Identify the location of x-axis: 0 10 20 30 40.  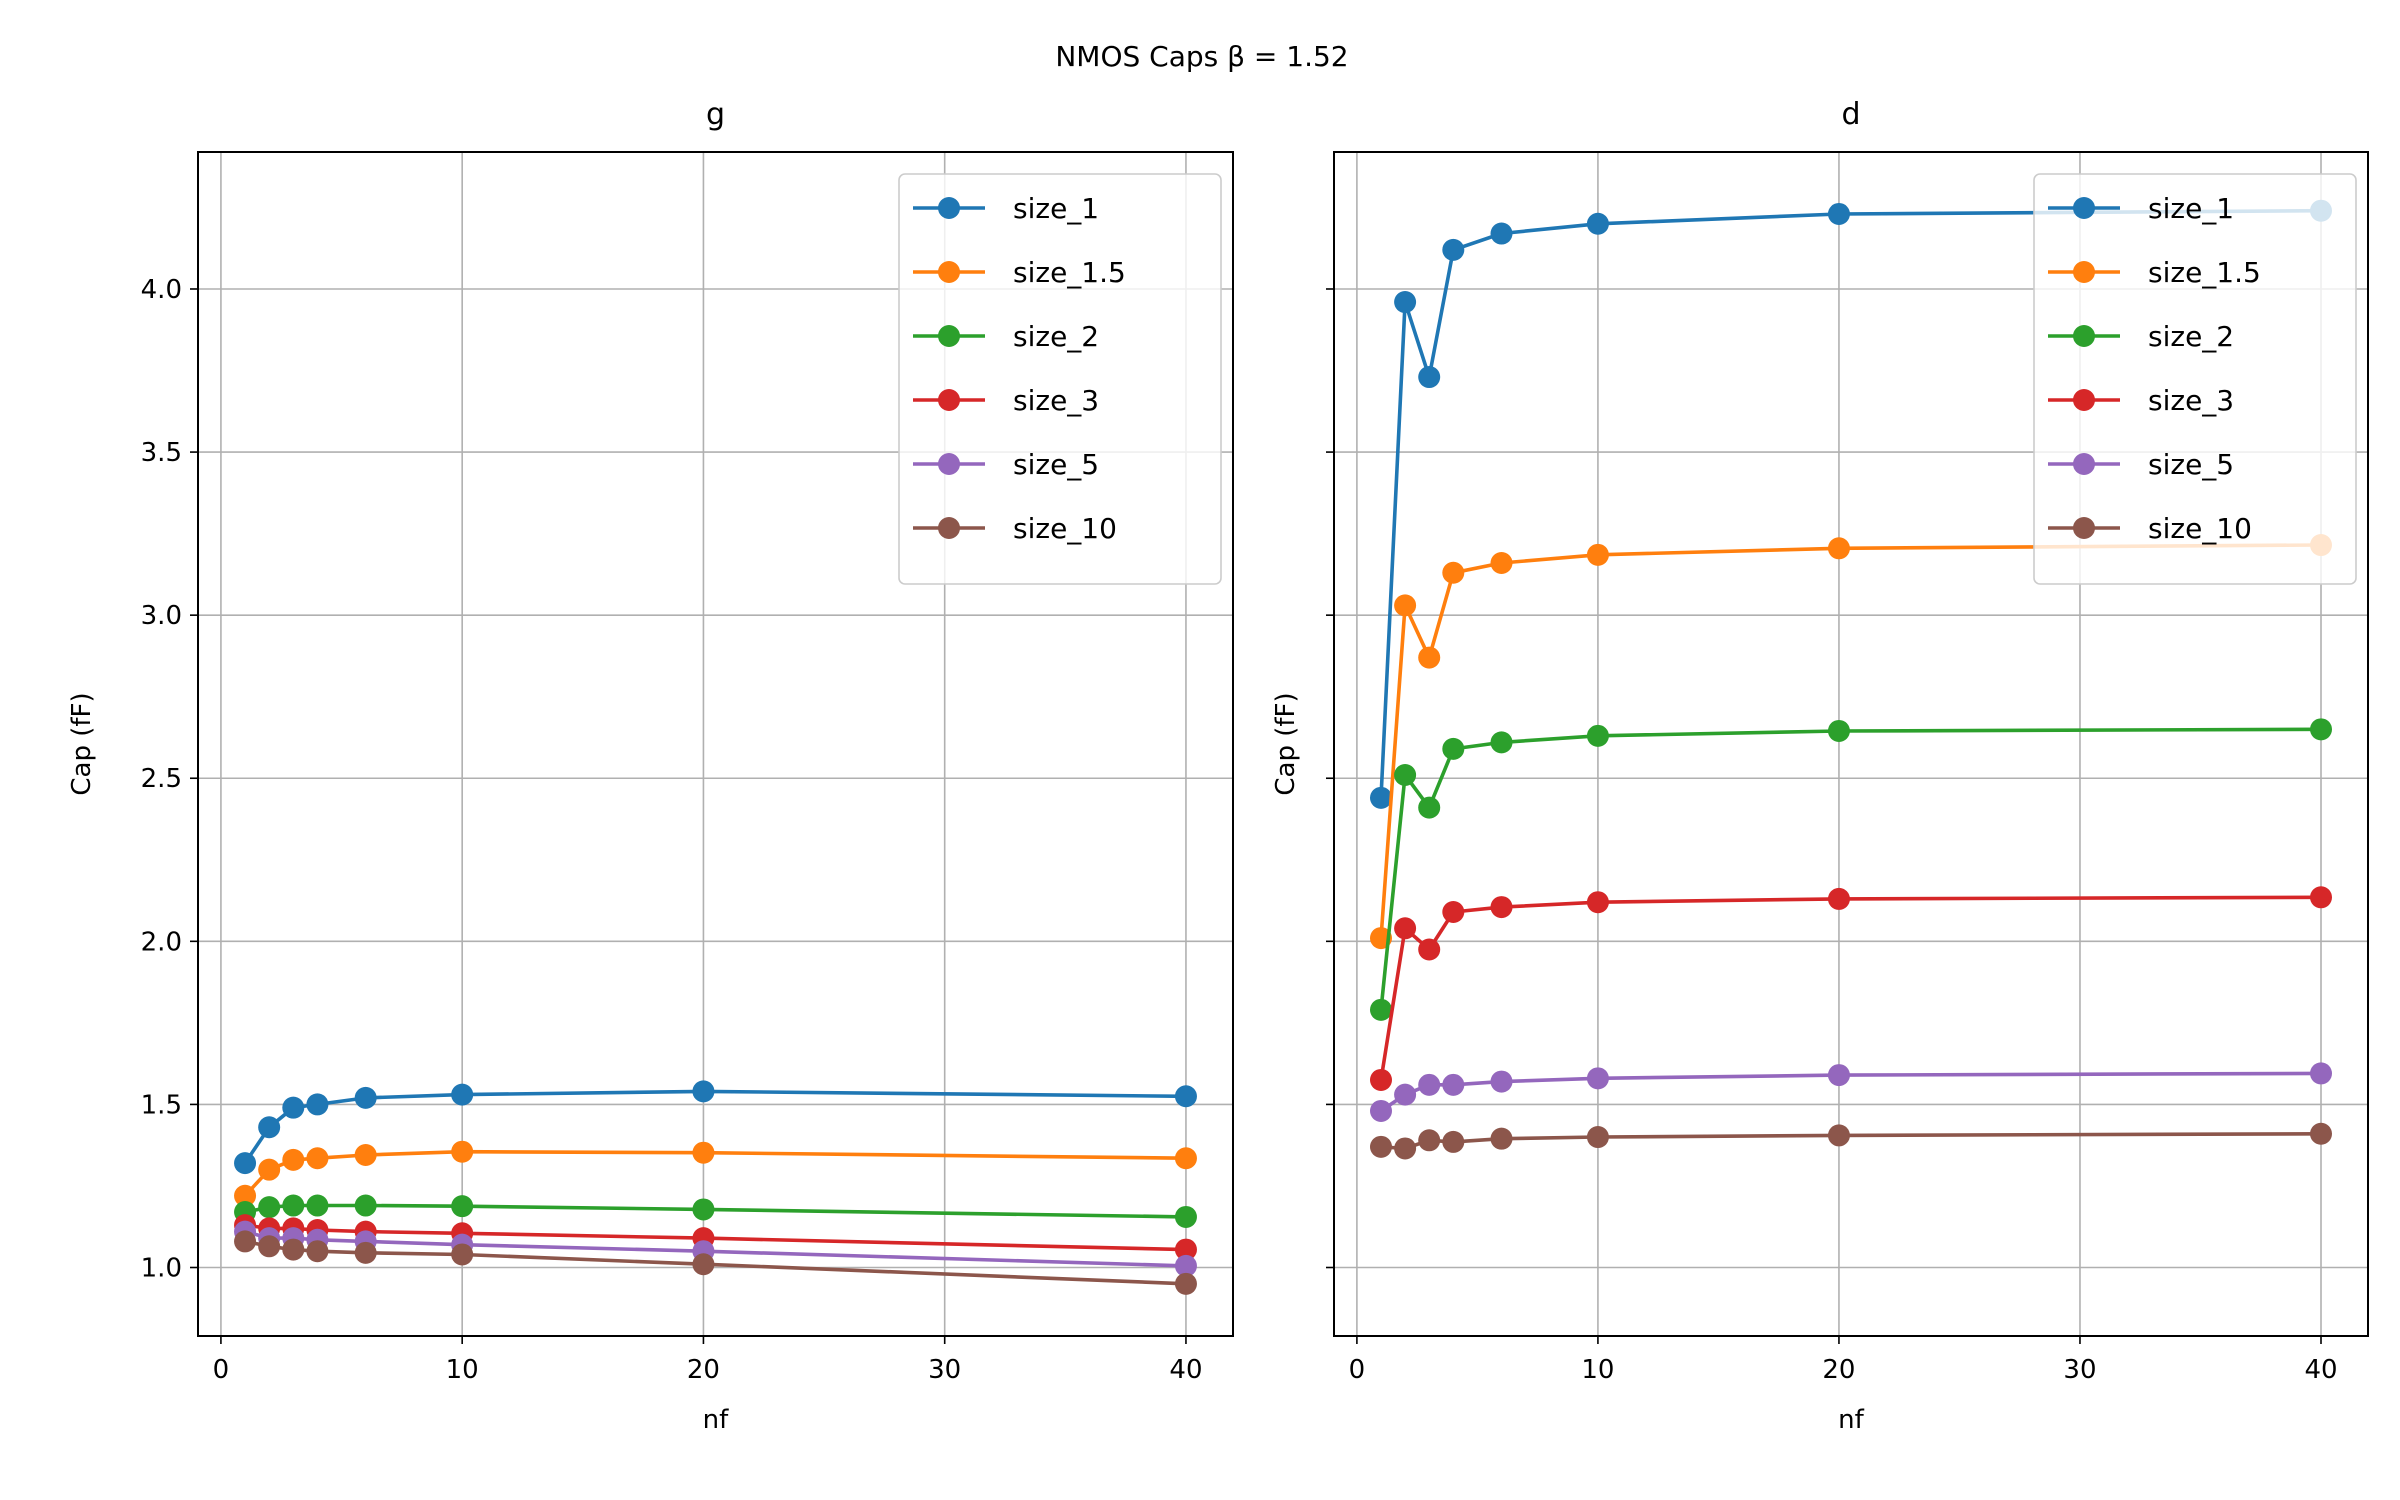
(708, 1360).